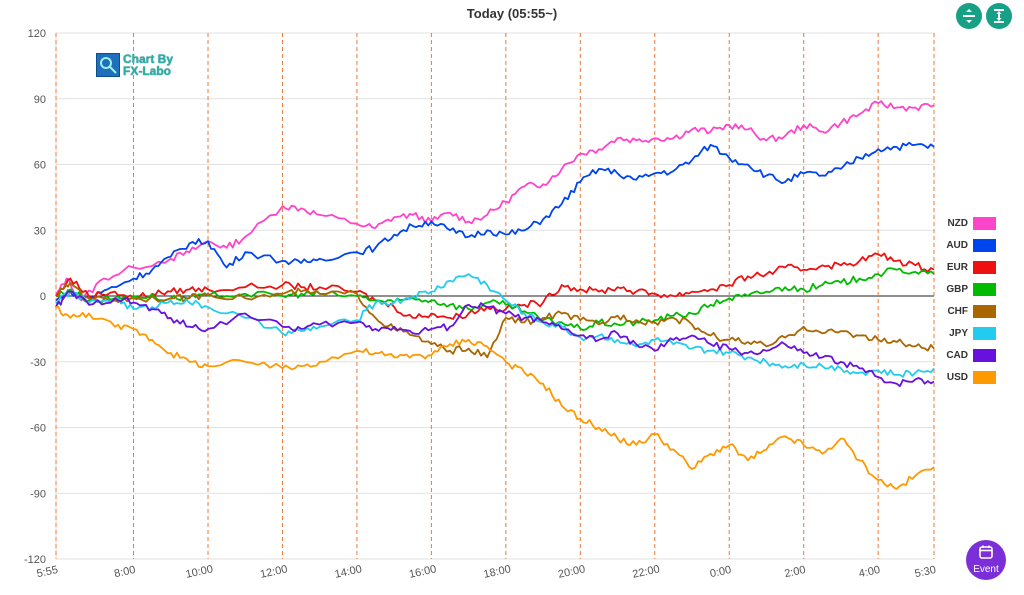 The height and width of the screenshot is (595, 1024). I want to click on expand-vertical-icon, so click(969, 16).